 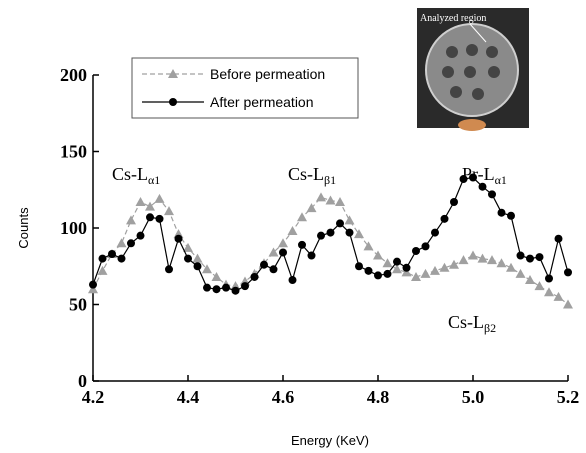 What do you see at coordinates (73, 228) in the screenshot?
I see `y-tick-label: 100` at bounding box center [73, 228].